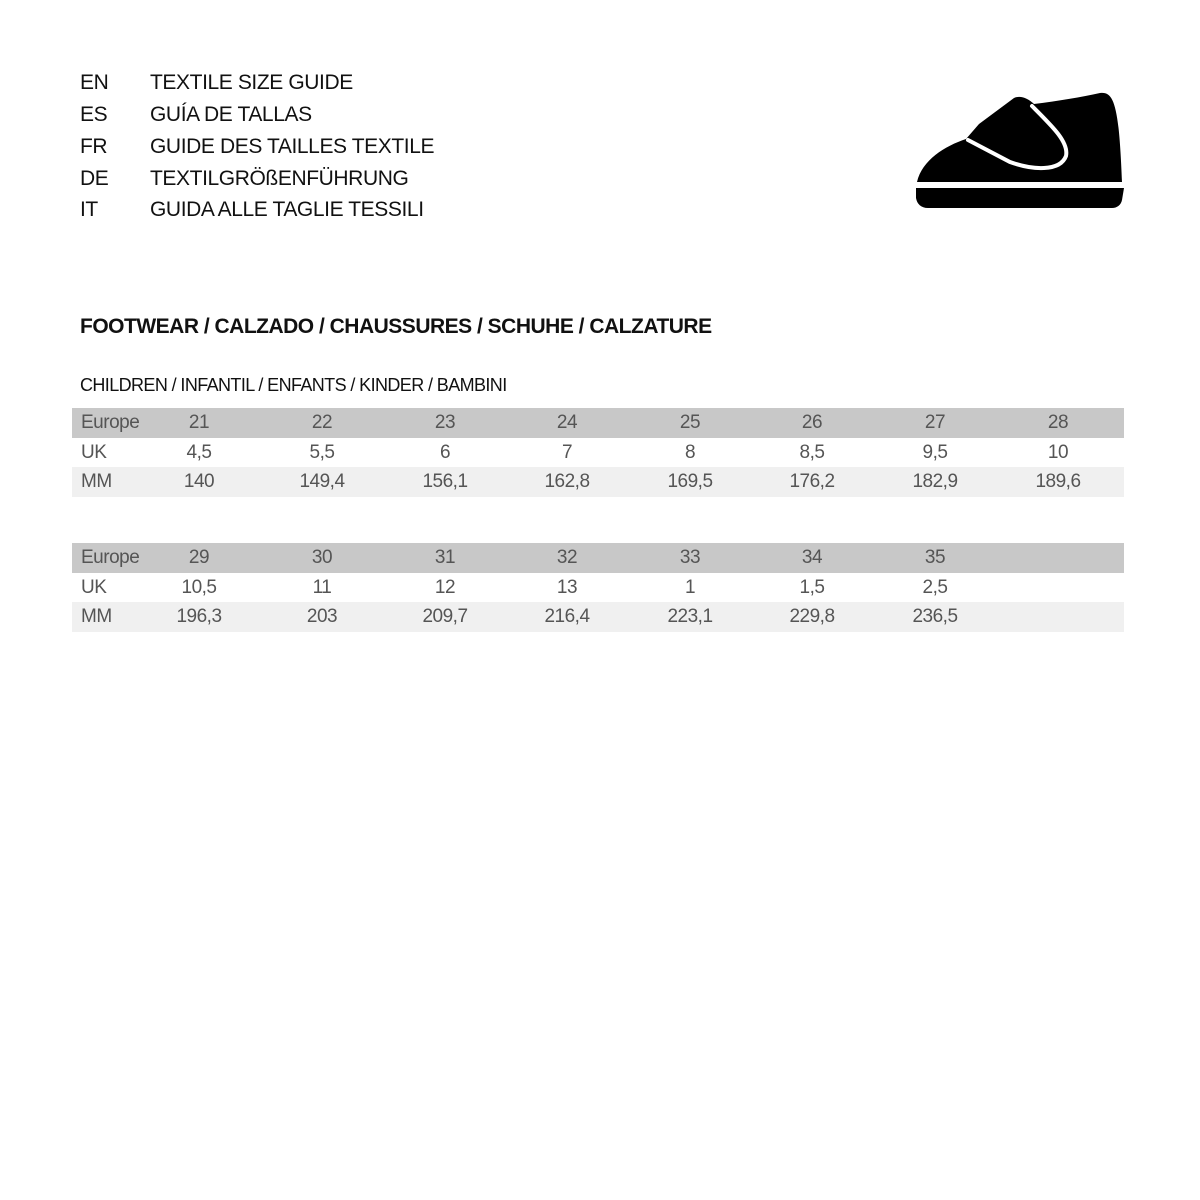 The height and width of the screenshot is (1200, 1200). I want to click on table-cell: 31, so click(445, 557).